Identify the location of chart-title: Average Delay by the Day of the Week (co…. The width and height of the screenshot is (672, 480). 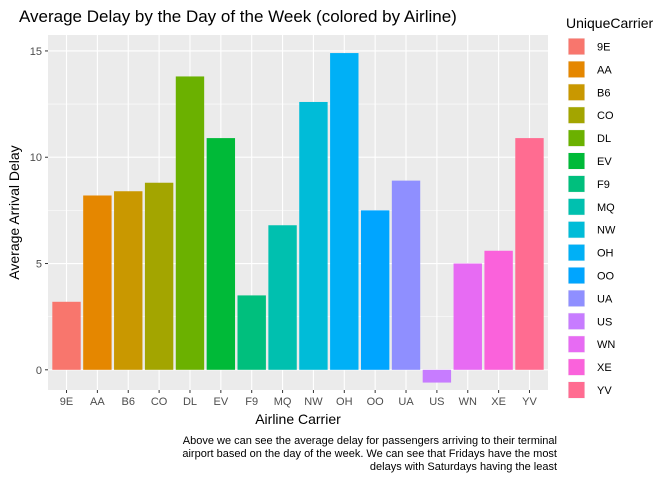
(238, 16).